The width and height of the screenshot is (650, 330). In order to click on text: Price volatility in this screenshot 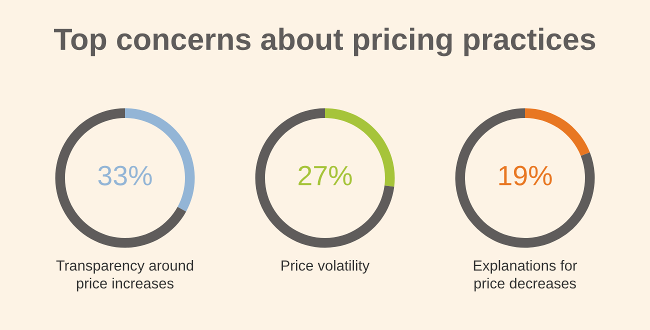, I will do `click(326, 267)`.